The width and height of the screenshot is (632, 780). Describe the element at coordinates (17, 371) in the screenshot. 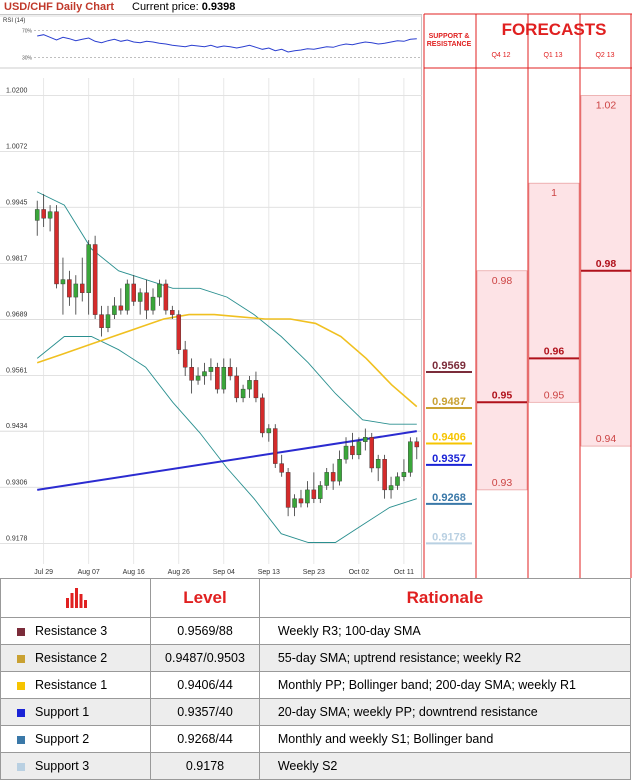

I see `y-tick-label: 0.9561` at that location.